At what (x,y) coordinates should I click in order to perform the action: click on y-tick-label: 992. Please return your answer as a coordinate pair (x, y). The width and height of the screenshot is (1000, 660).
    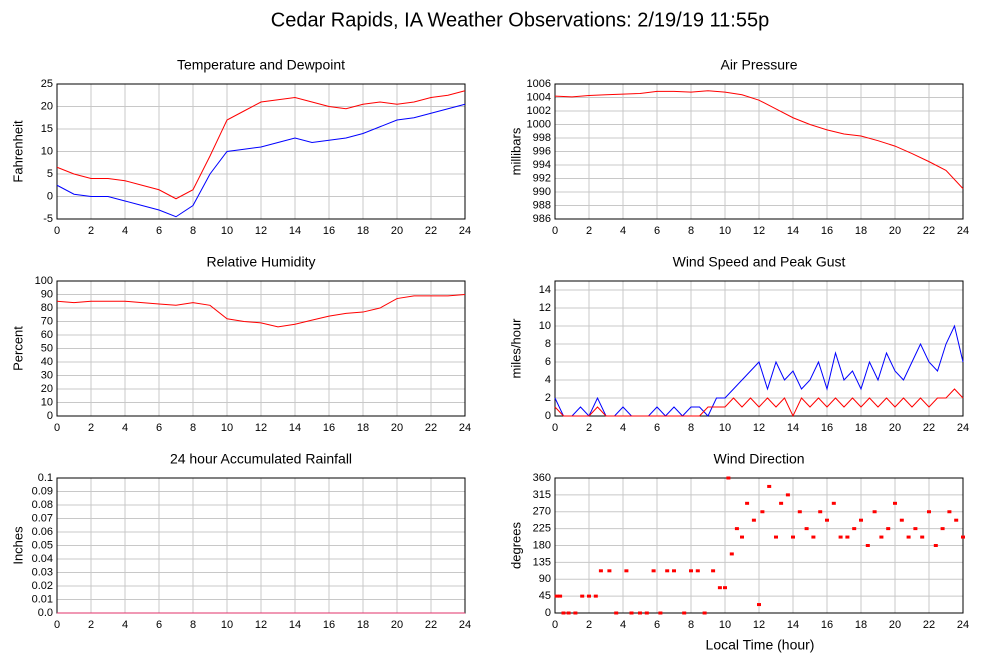
    Looking at the image, I should click on (542, 178).